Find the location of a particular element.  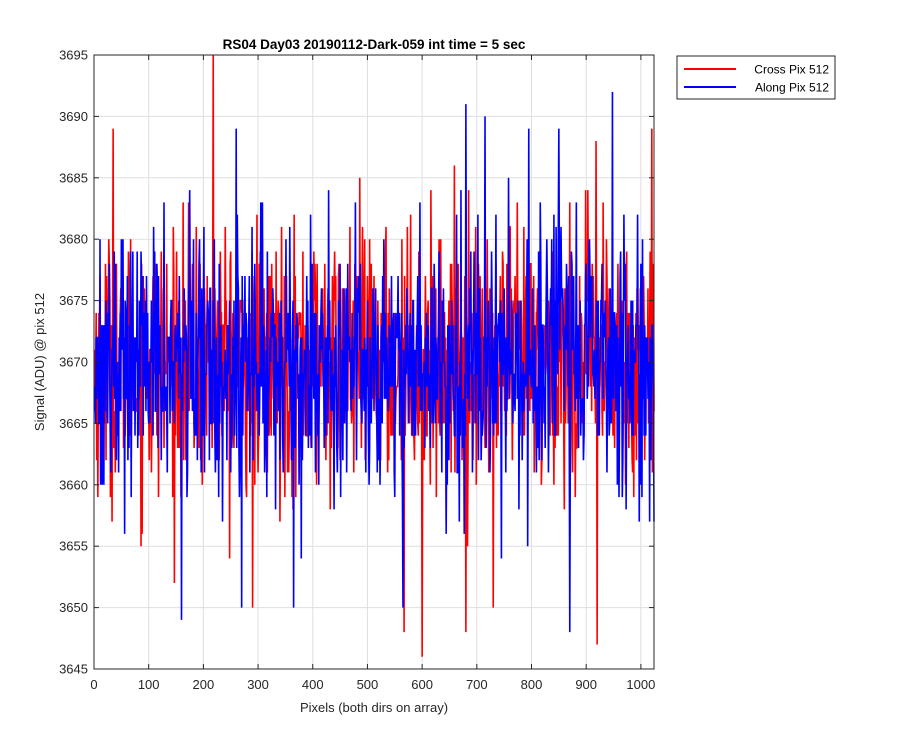

y-tick-label: 3690 is located at coordinates (73, 116).